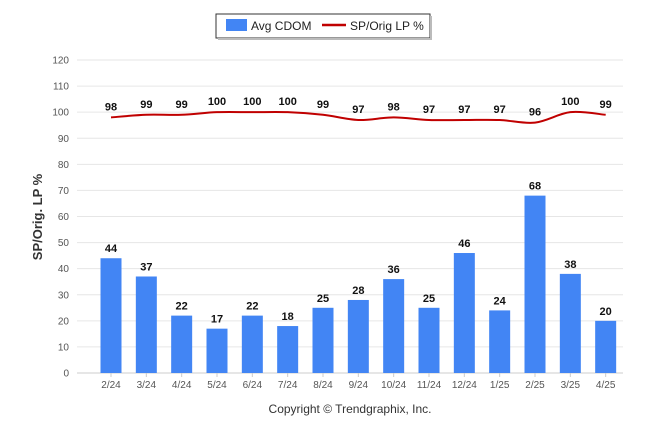 Image resolution: width=646 pixels, height=434 pixels. I want to click on x-tick-label: 2/25, so click(535, 385).